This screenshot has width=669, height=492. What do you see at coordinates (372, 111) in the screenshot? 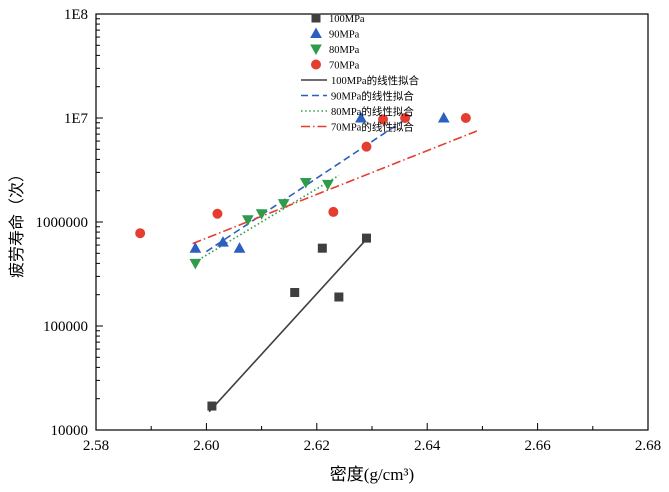
I see `legend-label-80MPa的线性拟合: 80MPa的线性拟合` at bounding box center [372, 111].